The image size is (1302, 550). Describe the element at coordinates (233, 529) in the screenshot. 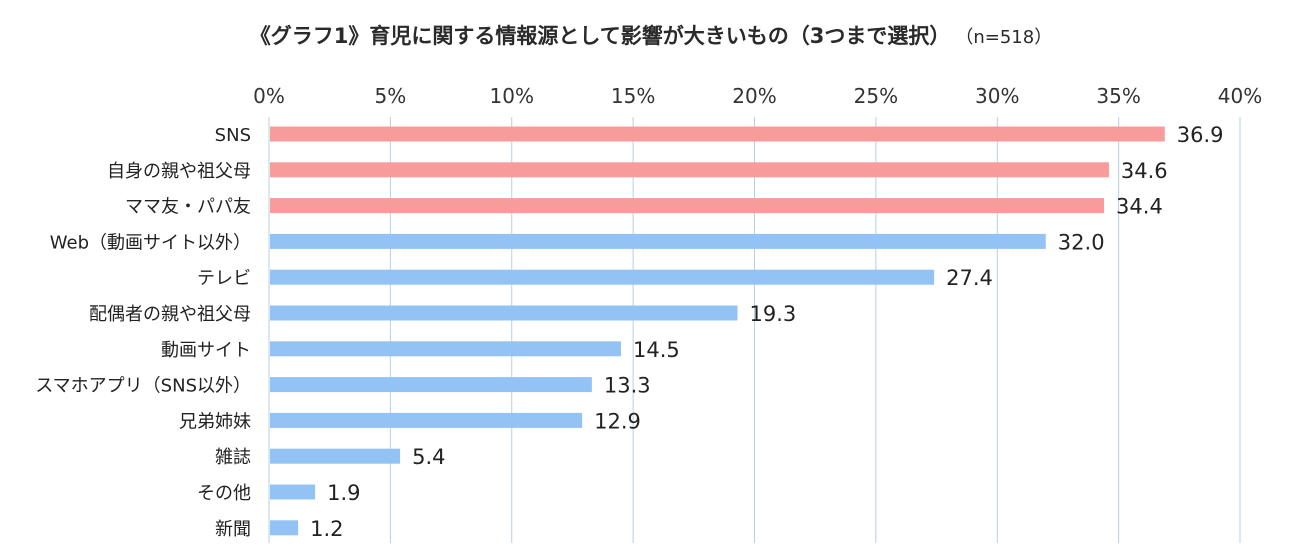

I see `category-label: 新聞` at that location.